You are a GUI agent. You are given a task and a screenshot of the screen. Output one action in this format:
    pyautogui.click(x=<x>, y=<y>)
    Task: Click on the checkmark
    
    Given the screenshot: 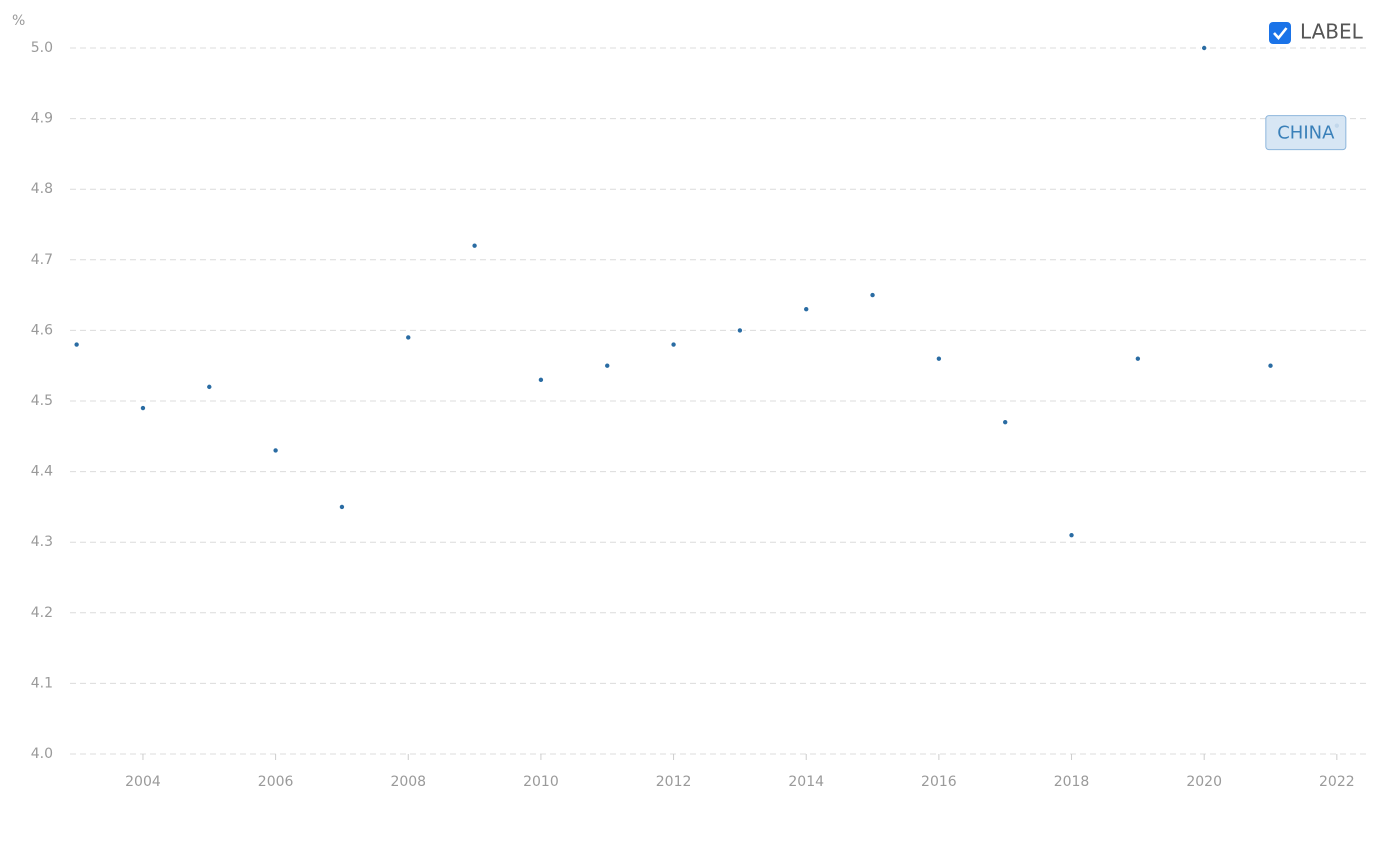 What is the action you would take?
    pyautogui.click(x=1280, y=34)
    